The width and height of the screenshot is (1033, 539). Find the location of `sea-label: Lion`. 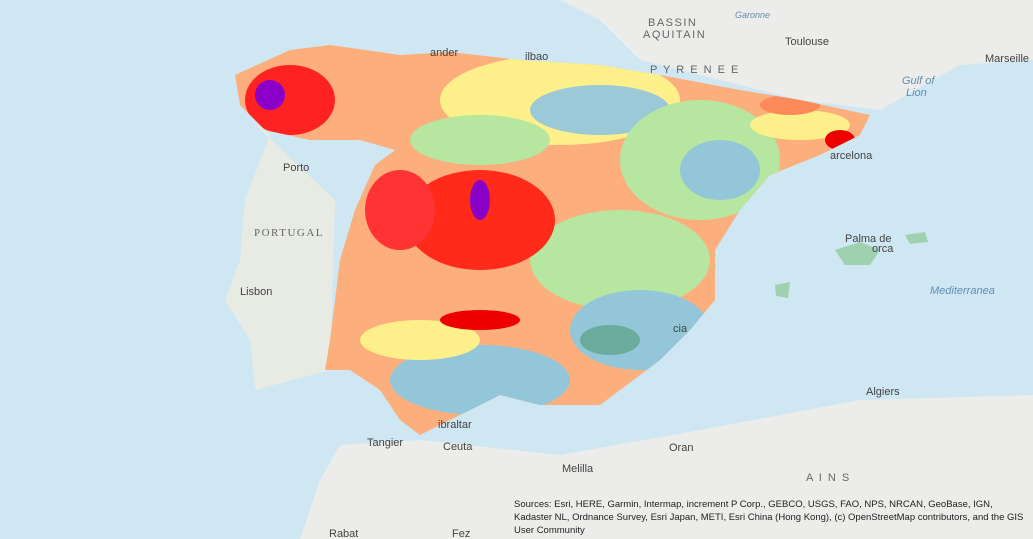

sea-label: Lion is located at coordinates (916, 93).